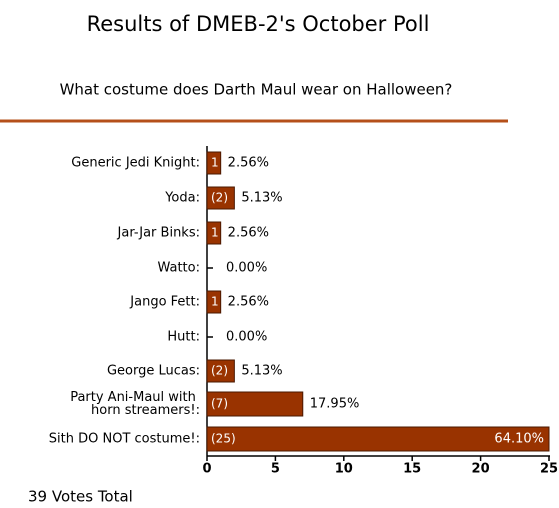 The width and height of the screenshot is (559, 508). I want to click on value-label: (7), so click(219, 404).